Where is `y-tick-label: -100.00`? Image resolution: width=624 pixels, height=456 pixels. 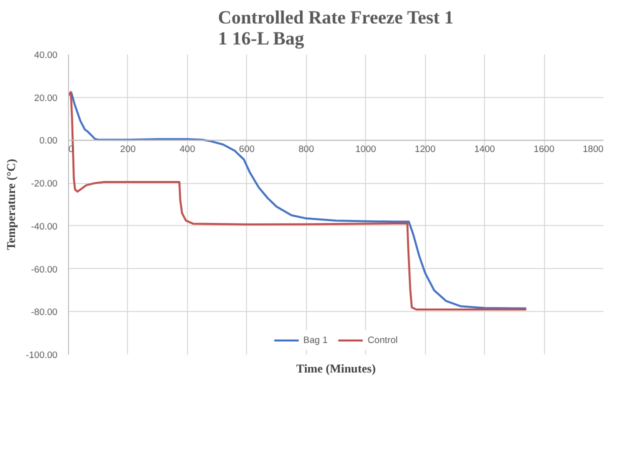 y-tick-label: -100.00 is located at coordinates (42, 355).